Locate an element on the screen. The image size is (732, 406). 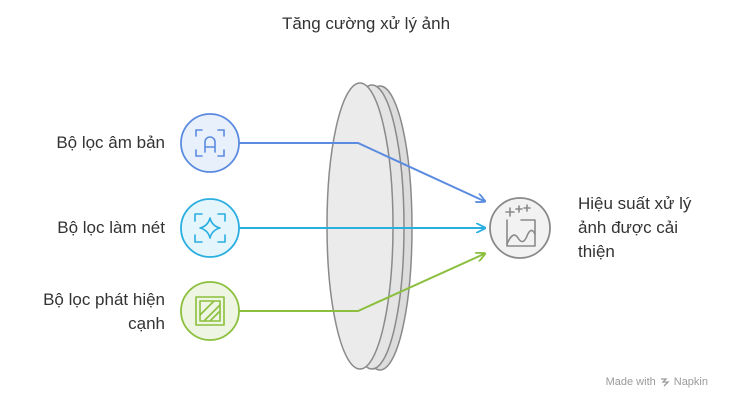
connector-line-edge is located at coordinates (361, 283).